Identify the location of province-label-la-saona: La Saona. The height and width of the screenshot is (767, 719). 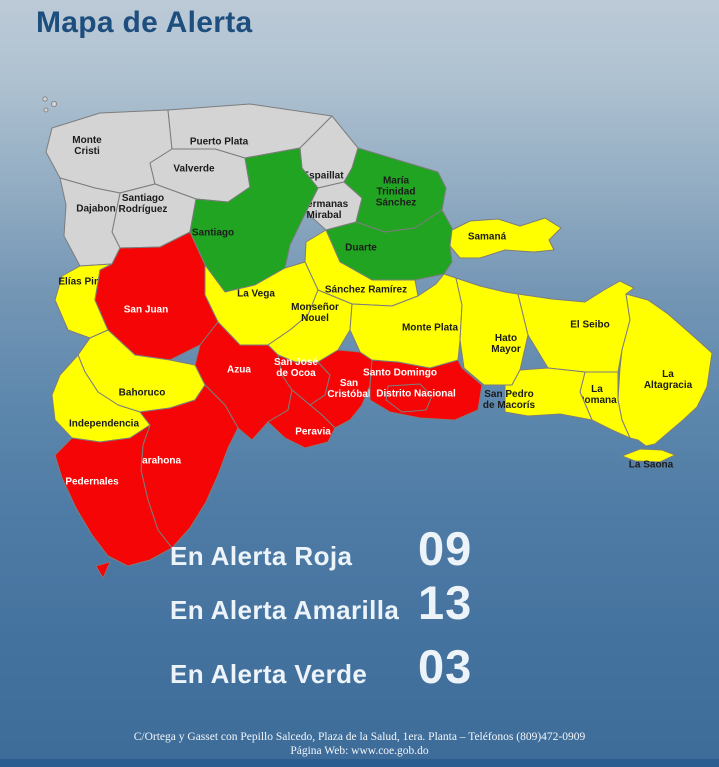
(651, 465).